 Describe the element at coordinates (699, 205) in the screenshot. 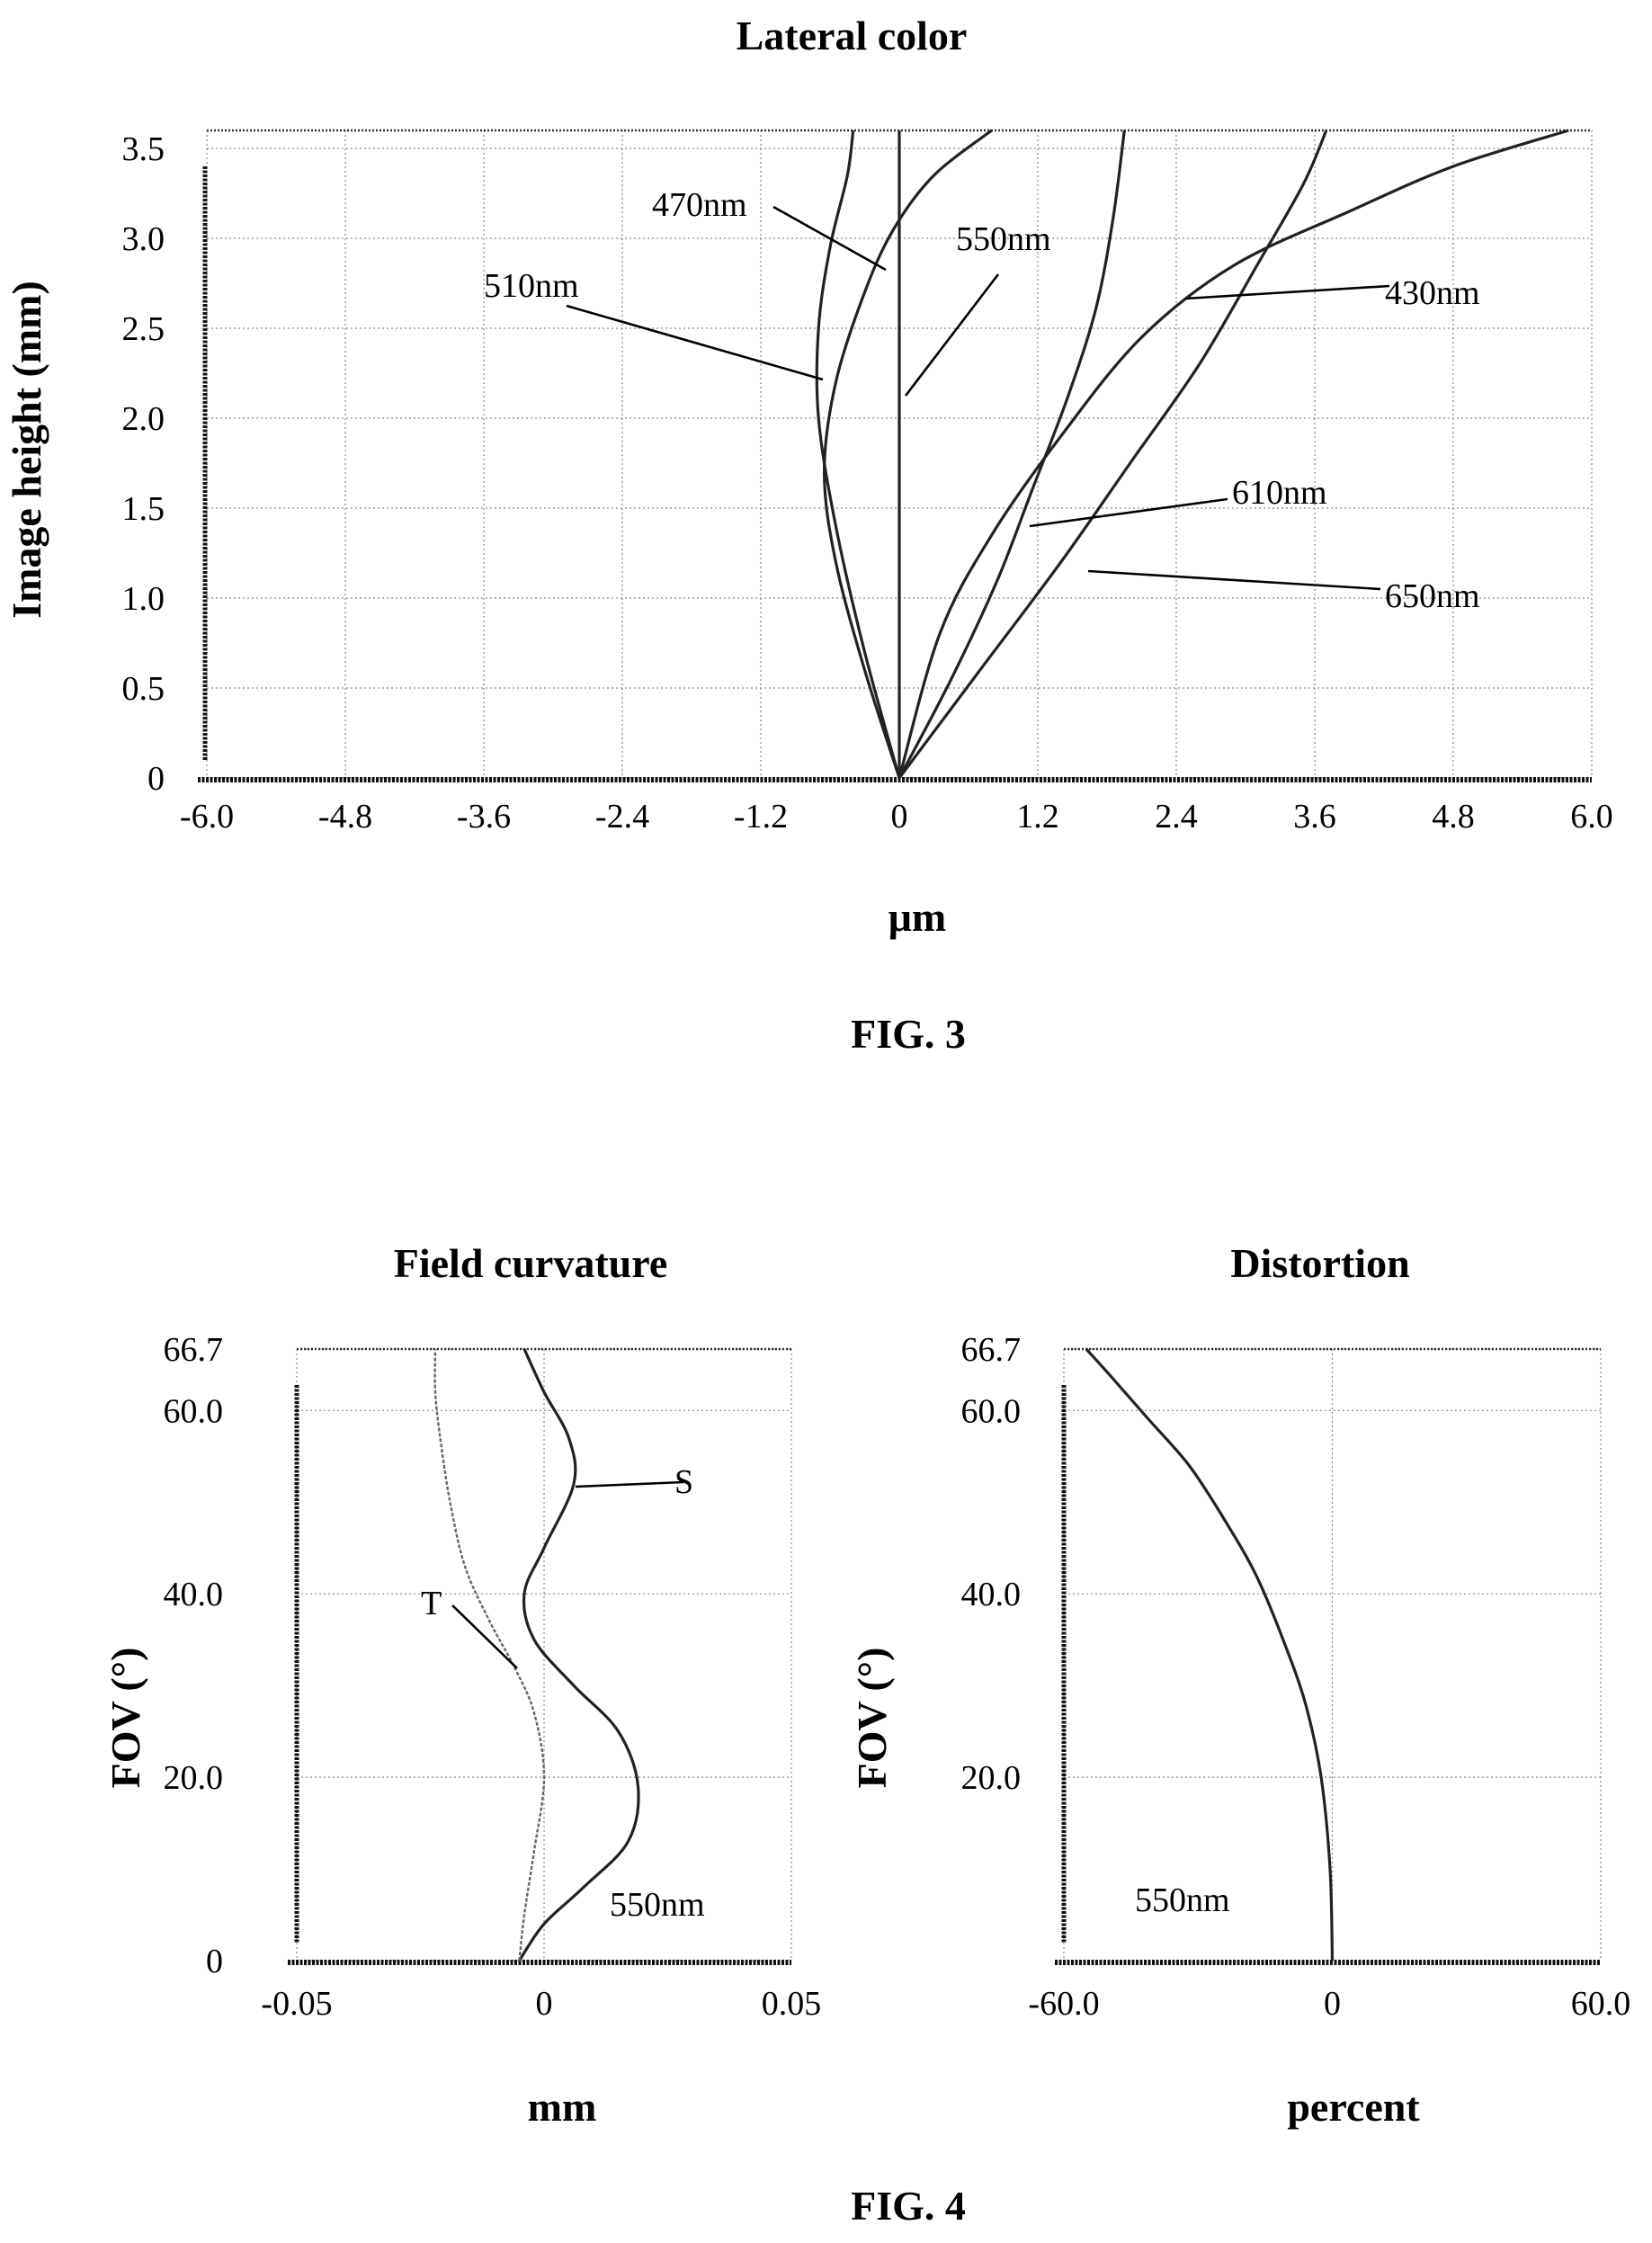

I see `annotation-label: 470nm` at that location.